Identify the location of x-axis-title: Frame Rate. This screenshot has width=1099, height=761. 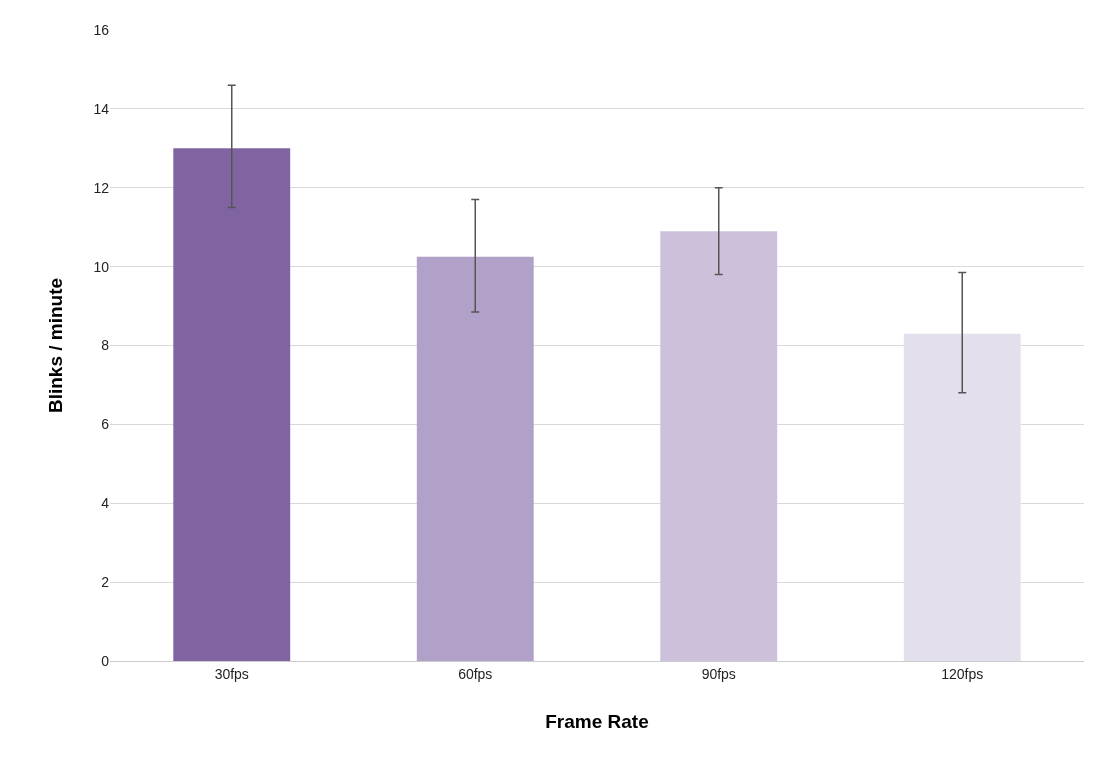
(597, 721).